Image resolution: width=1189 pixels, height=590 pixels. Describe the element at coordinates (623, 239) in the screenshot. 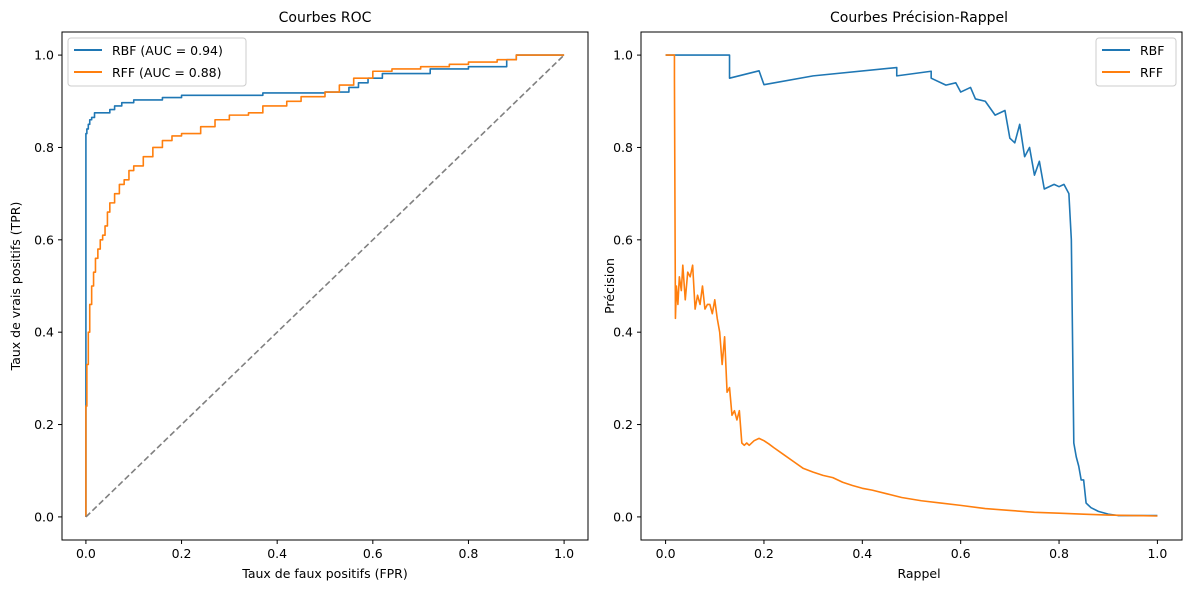

I see `pr-y-tick-label: 0.6` at that location.